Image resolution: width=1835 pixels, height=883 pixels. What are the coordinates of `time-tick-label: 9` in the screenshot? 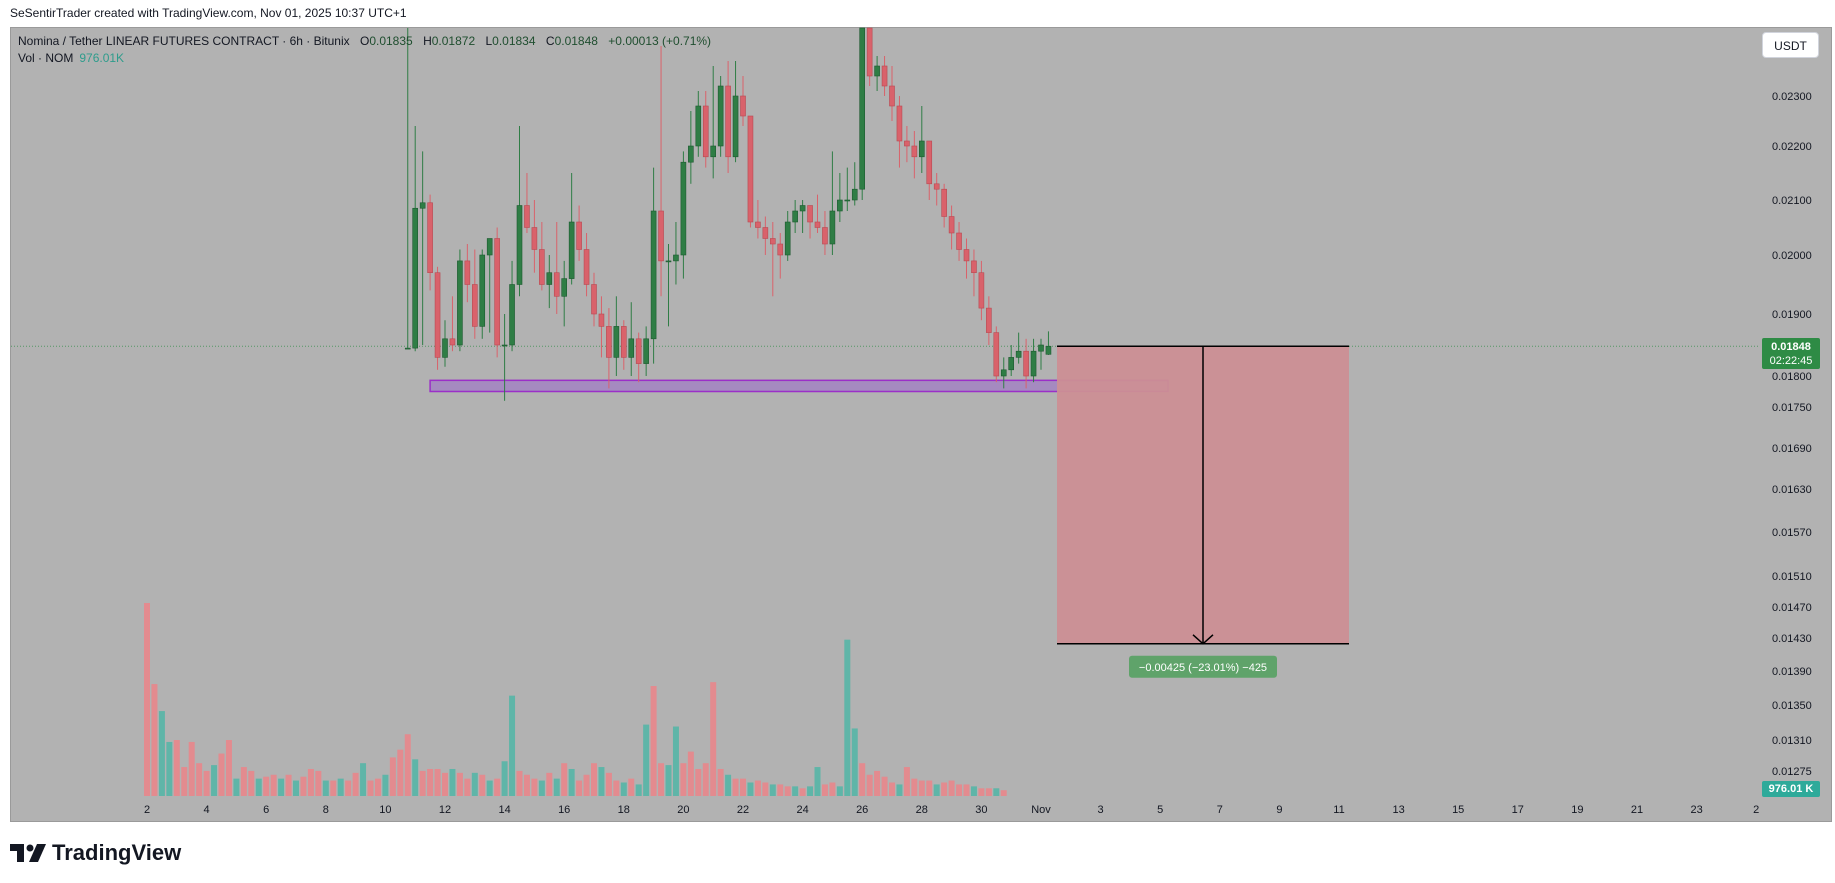 It's located at (1279, 810).